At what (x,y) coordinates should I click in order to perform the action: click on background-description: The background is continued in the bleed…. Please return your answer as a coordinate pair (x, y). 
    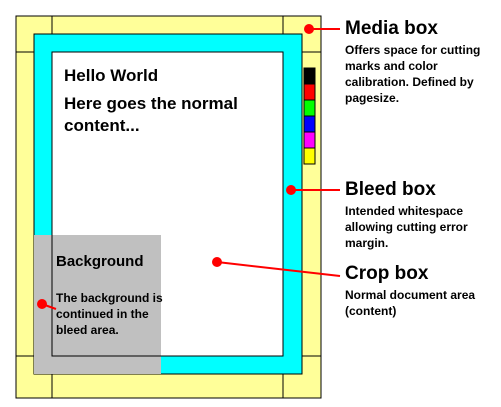
    Looking at the image, I should click on (109, 314).